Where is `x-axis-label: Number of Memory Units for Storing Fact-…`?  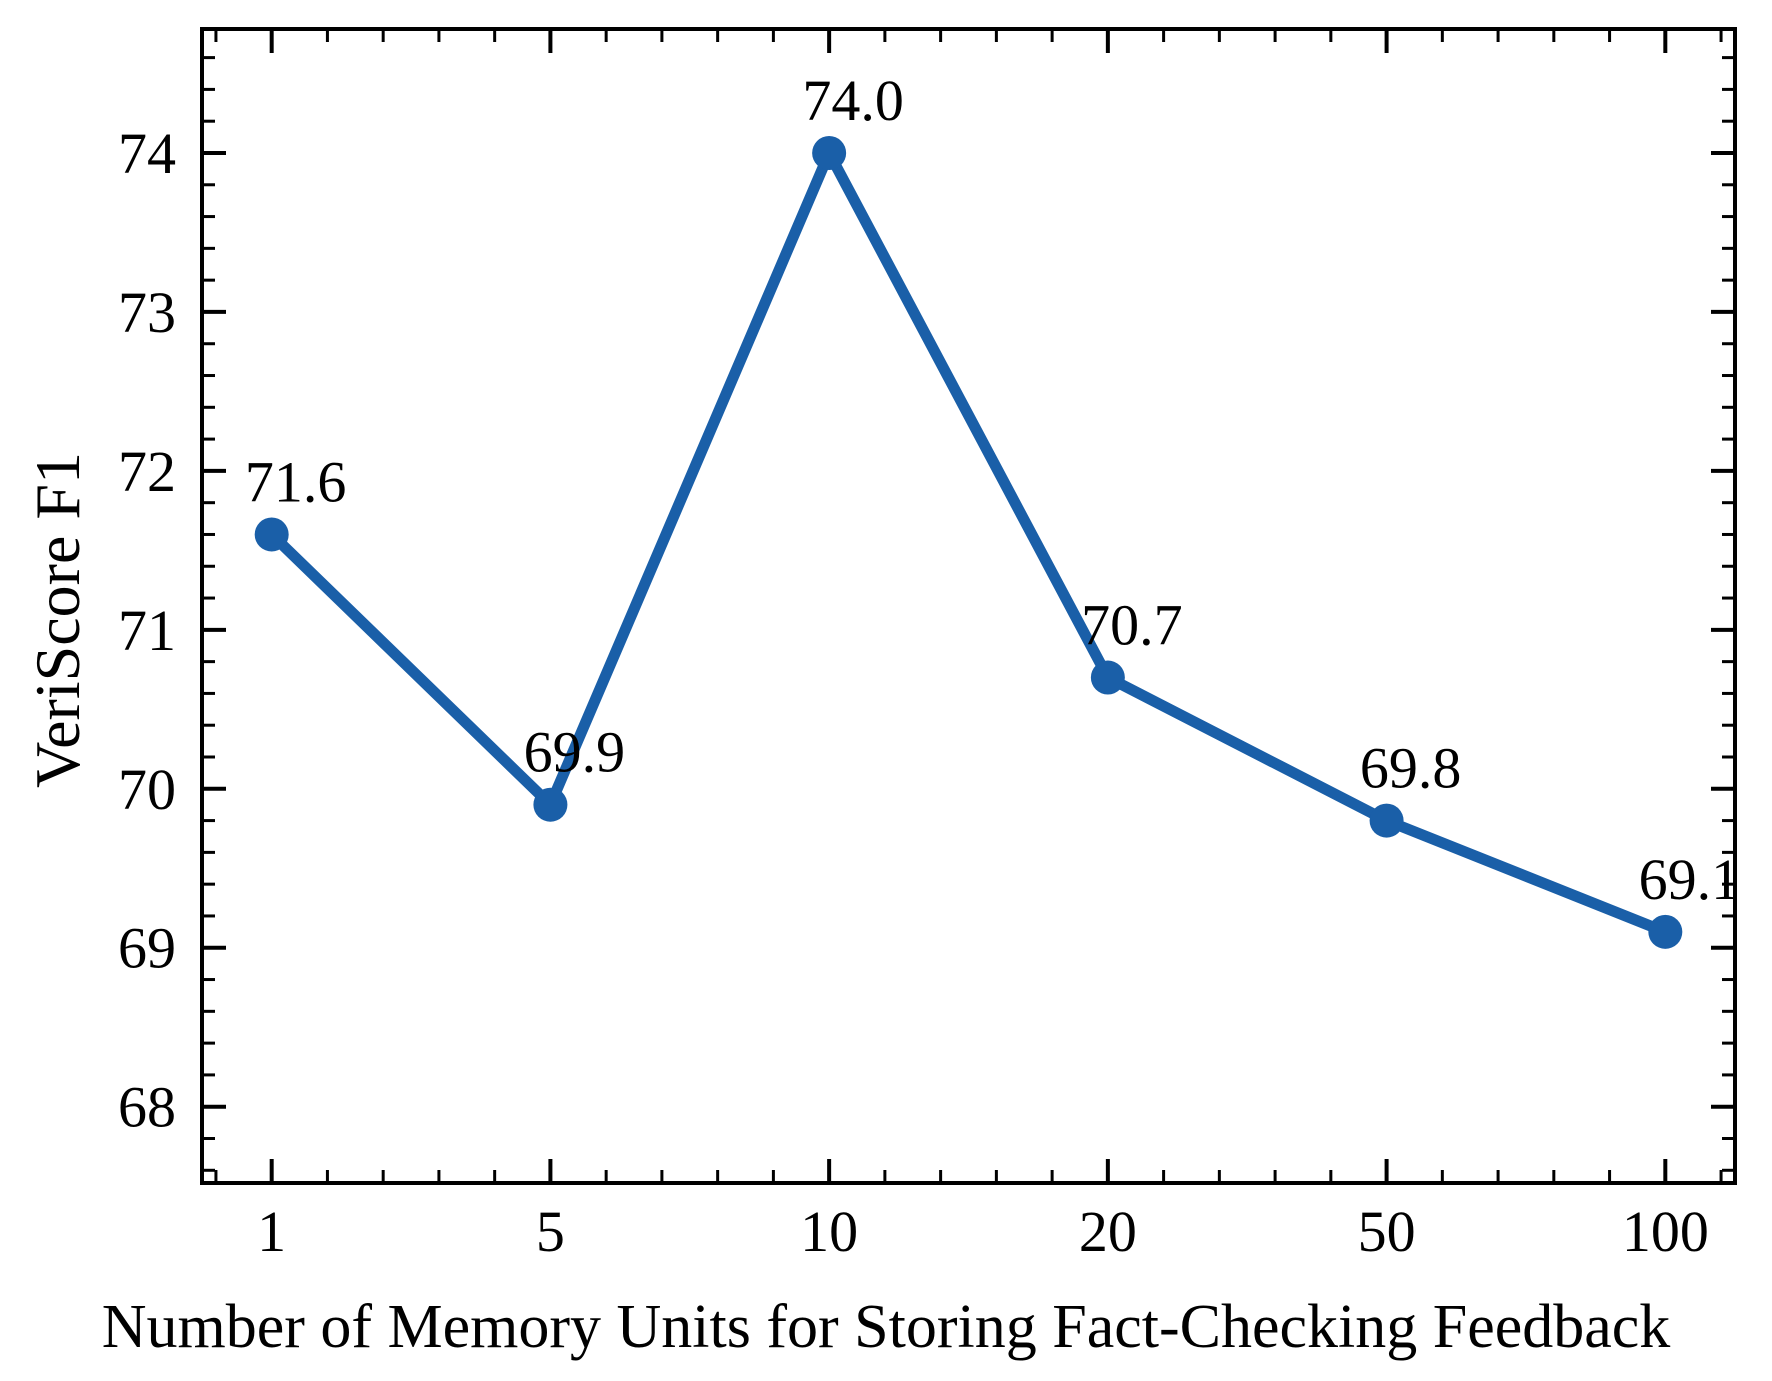
x-axis-label: Number of Memory Units for Storing Fact-… is located at coordinates (886, 1327).